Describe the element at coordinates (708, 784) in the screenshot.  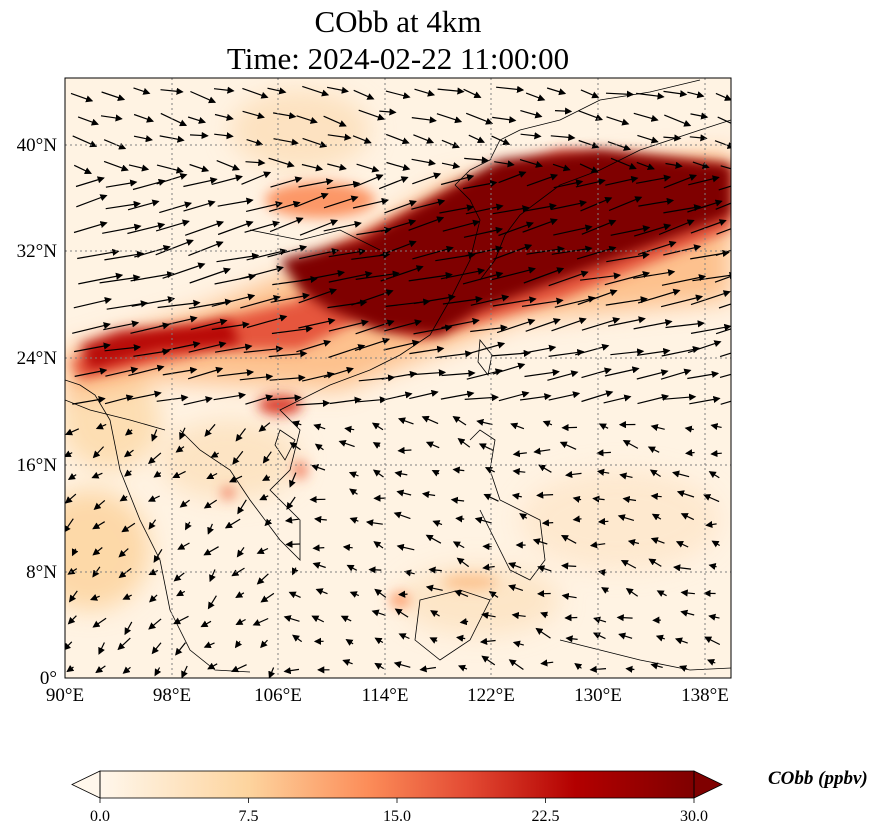
I see `colorbar-extend-high` at that location.